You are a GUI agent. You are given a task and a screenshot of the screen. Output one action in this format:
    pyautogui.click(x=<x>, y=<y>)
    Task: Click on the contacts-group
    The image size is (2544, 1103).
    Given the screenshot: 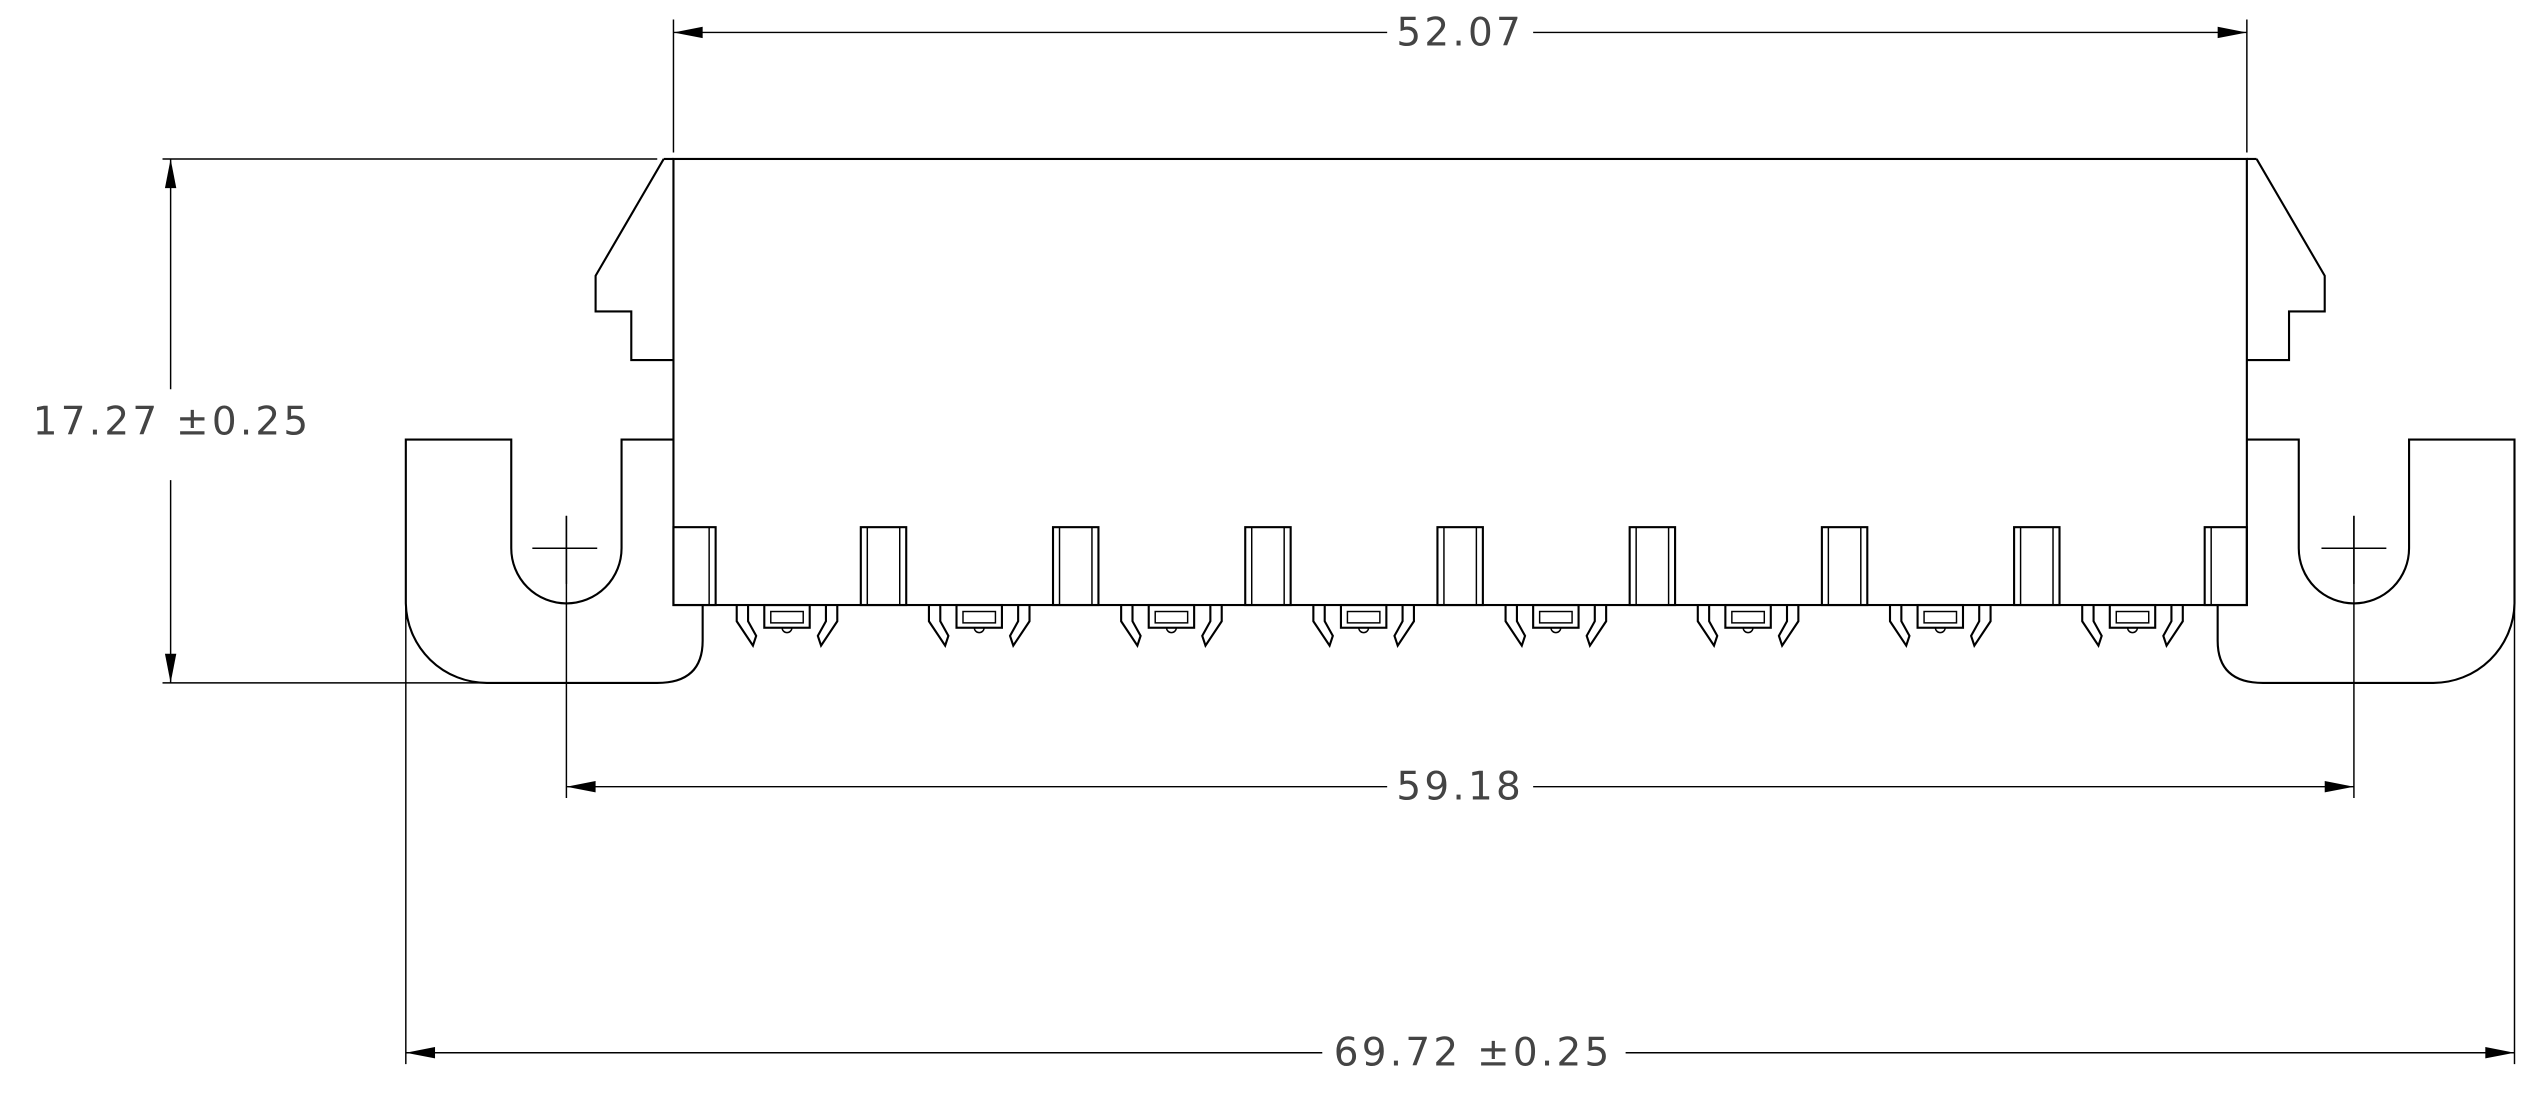 What is the action you would take?
    pyautogui.click(x=1459, y=625)
    